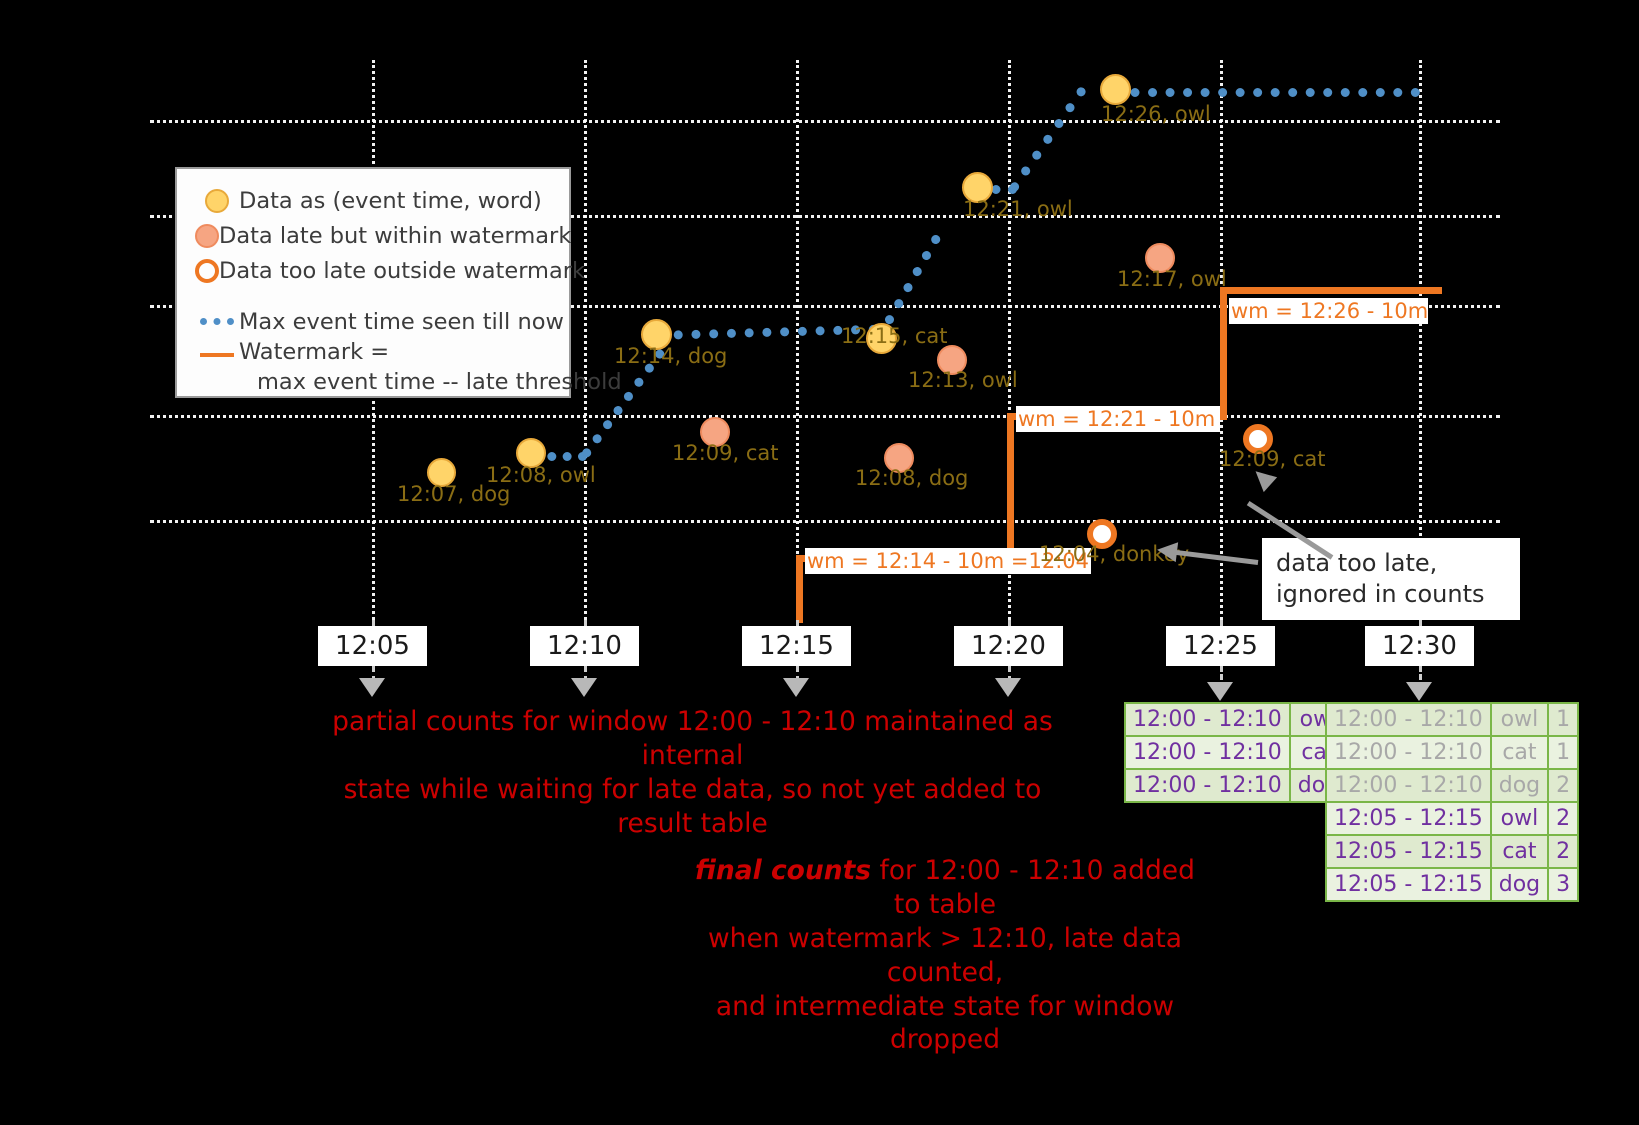  What do you see at coordinates (372, 646) in the screenshot?
I see `timeline-tick-1205: 12:05` at bounding box center [372, 646].